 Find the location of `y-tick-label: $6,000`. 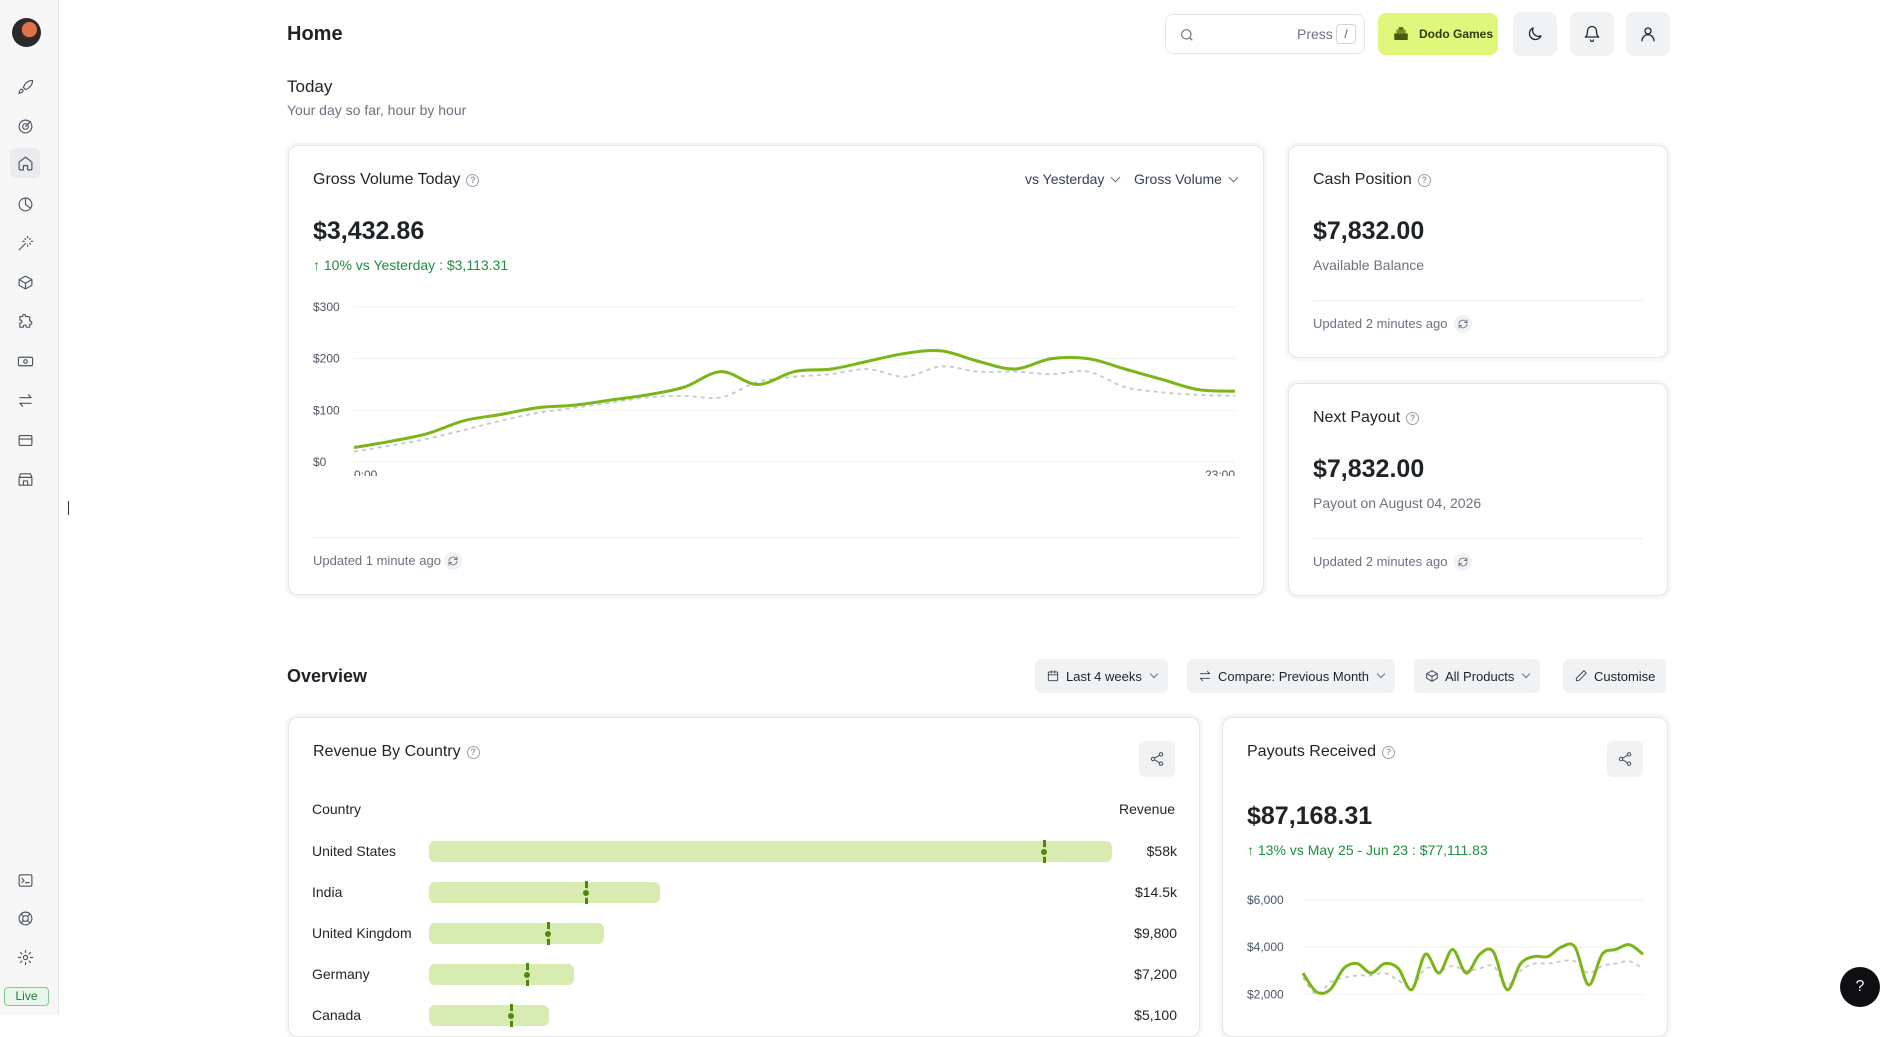

y-tick-label: $6,000 is located at coordinates (1265, 900).